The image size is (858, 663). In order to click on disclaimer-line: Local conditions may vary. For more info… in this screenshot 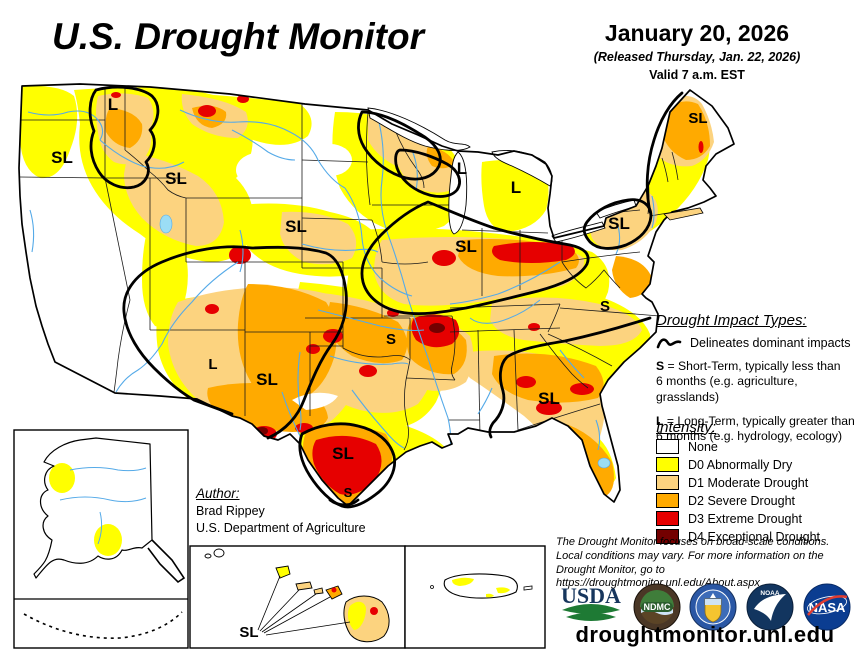, I will do `click(690, 555)`.